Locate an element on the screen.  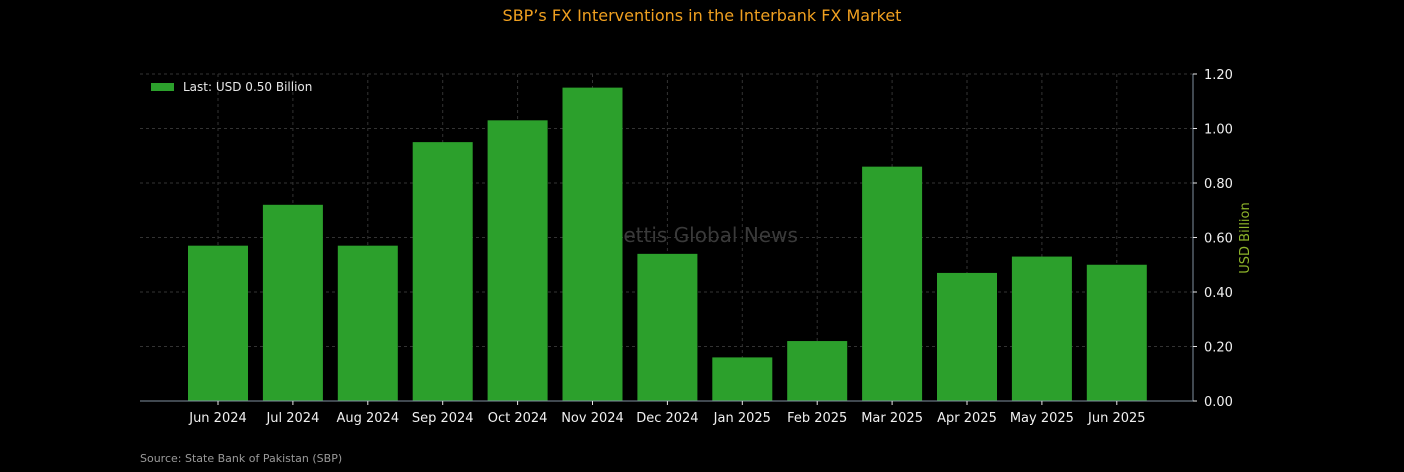
watermark: Mettis Global News is located at coordinates (702, 235).